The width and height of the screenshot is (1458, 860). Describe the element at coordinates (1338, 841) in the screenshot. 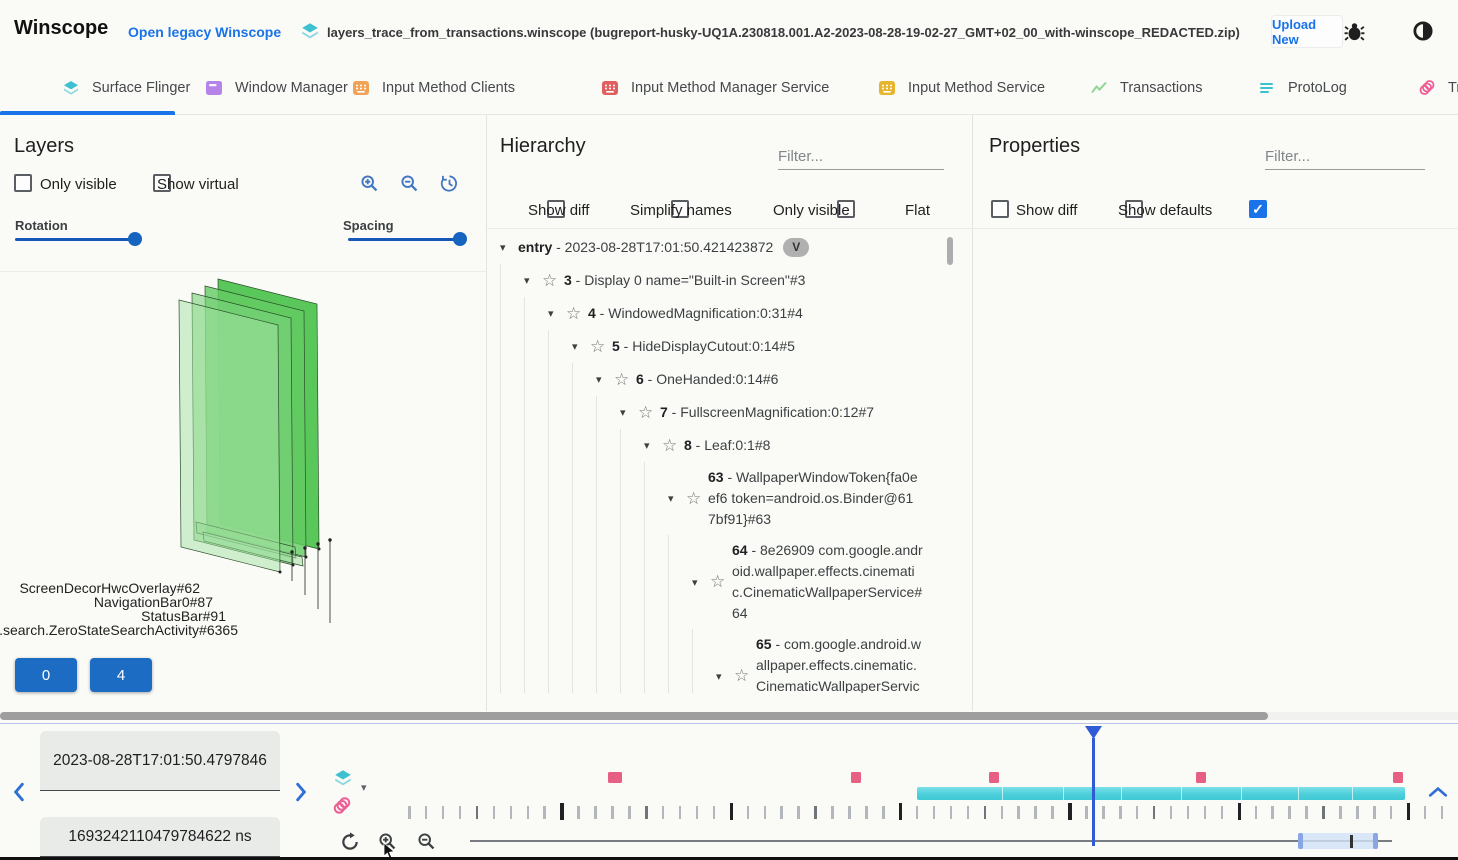

I see `minimap-selection` at that location.